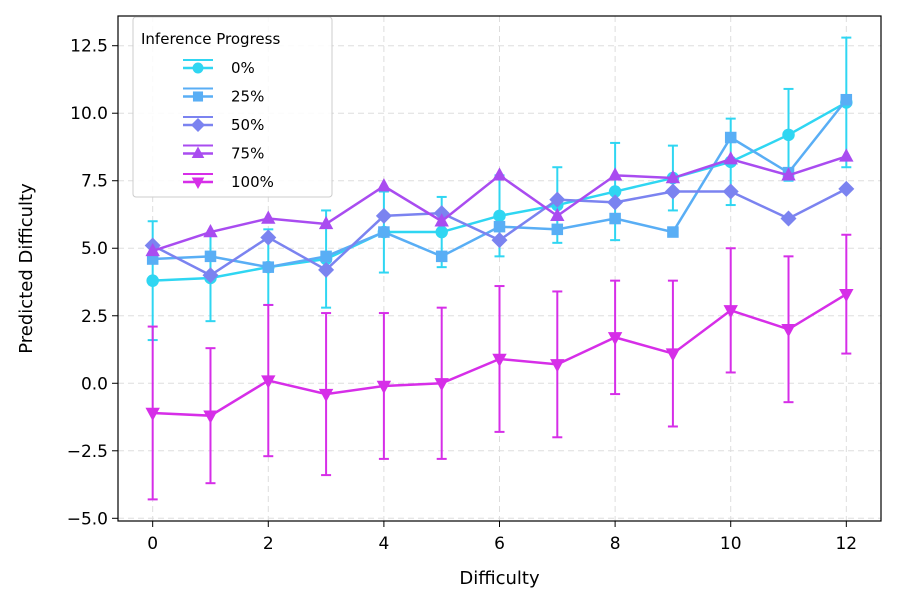 This screenshot has width=897, height=607. Describe the element at coordinates (252, 182) in the screenshot. I see `legend-label: 100%` at that location.